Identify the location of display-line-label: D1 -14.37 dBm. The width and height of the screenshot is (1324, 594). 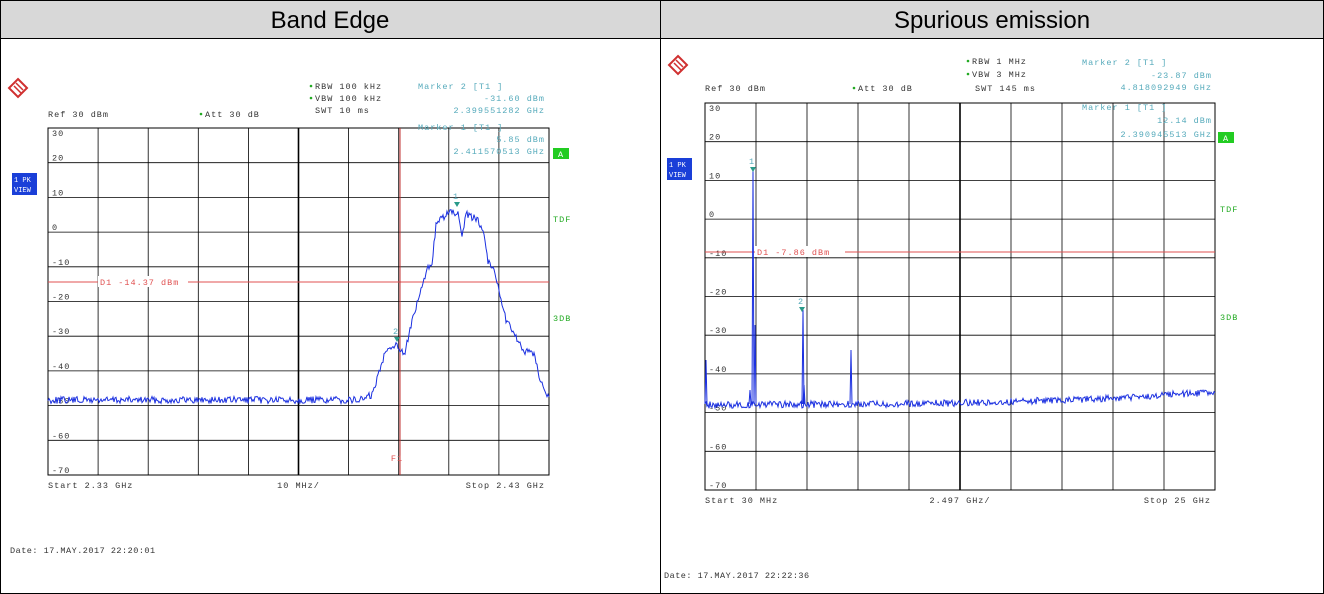
(139, 283).